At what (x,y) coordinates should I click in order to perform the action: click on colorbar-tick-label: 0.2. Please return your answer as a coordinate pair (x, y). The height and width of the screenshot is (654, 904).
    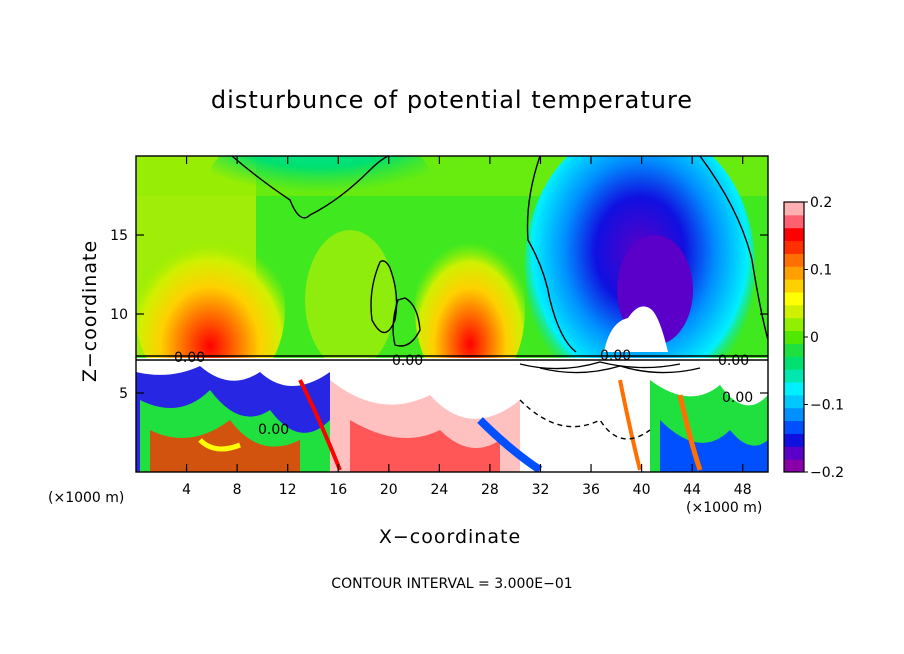
    Looking at the image, I should click on (821, 203).